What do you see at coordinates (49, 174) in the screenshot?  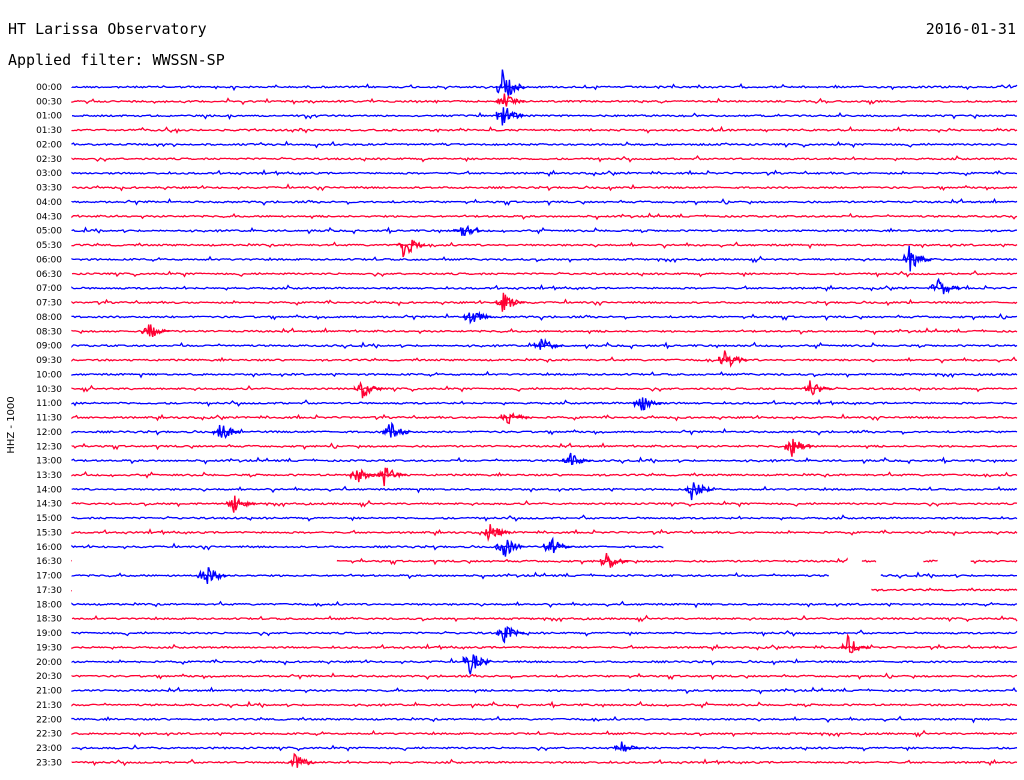 I see `time-label: 03:00` at bounding box center [49, 174].